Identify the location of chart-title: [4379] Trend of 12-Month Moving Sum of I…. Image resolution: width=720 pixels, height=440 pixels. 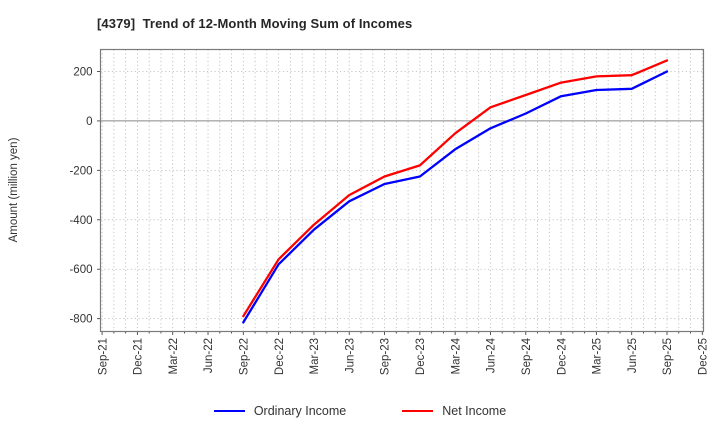
(255, 23).